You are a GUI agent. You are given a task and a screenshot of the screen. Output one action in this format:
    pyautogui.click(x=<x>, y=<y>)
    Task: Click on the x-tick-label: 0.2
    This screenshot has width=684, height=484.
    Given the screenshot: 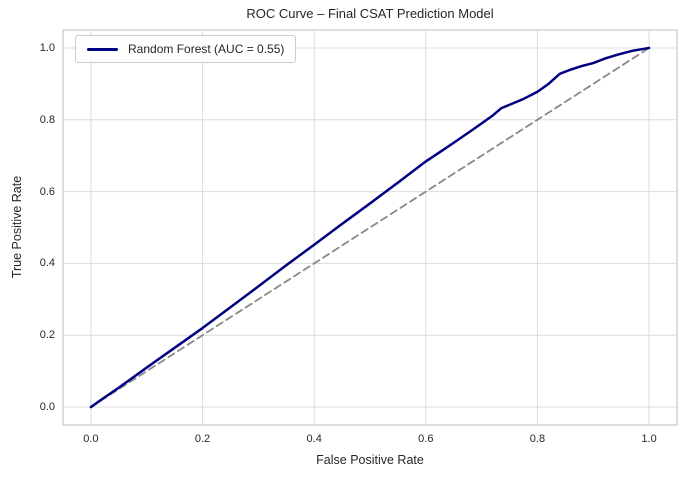 What is the action you would take?
    pyautogui.click(x=202, y=439)
    